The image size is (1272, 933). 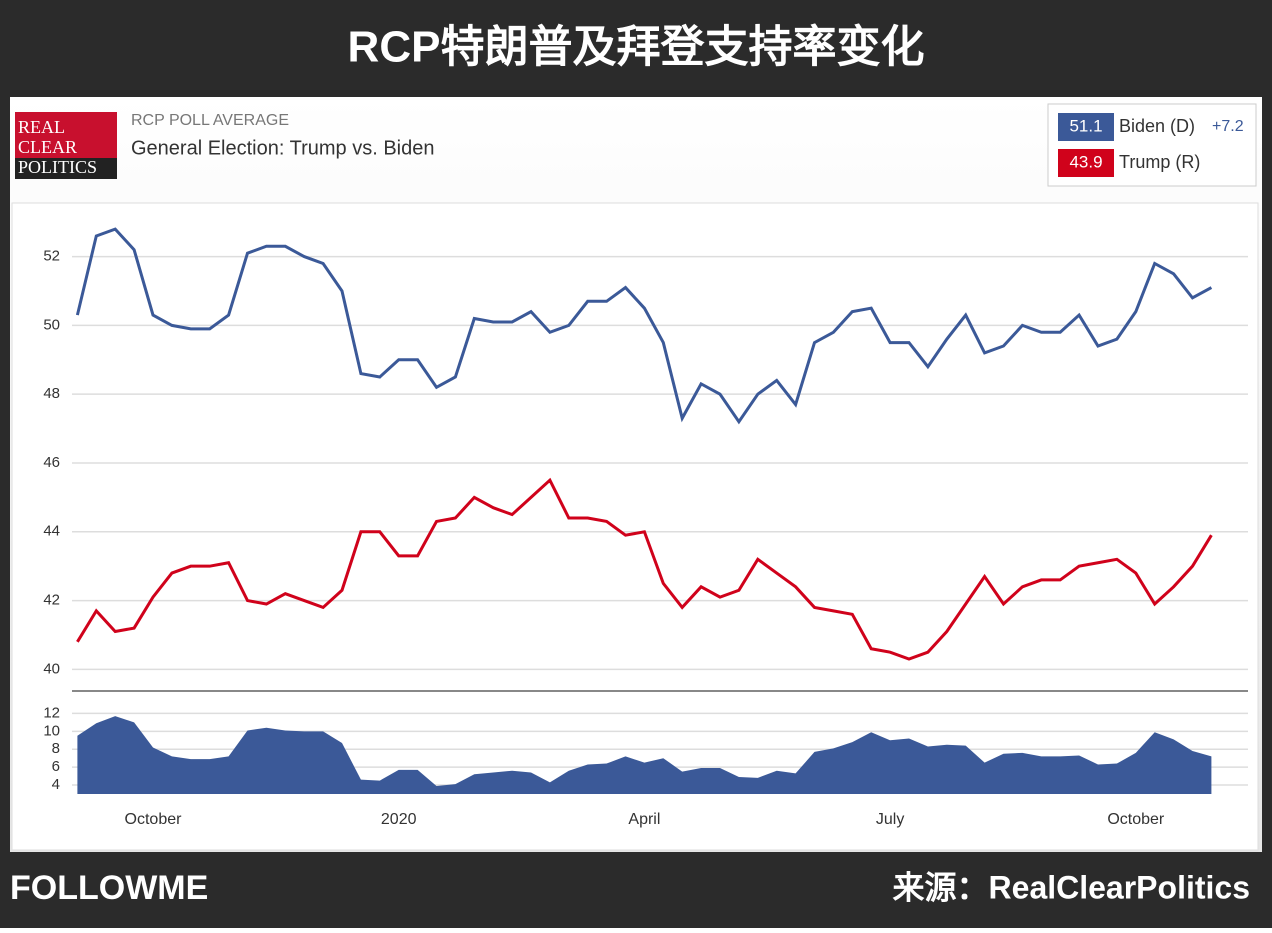 I want to click on kicker: RCP POLL AVERAGE, so click(x=210, y=120).